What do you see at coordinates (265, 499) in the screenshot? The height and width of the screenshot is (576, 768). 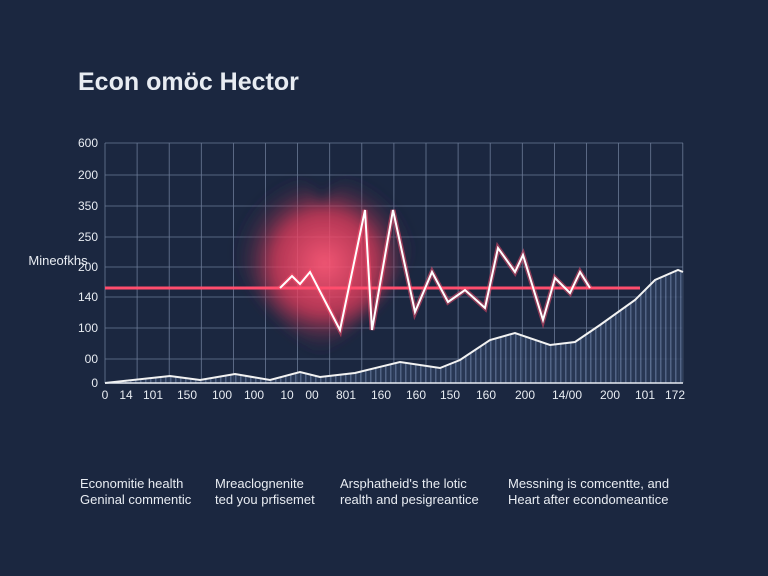 I see `caption: ted you prfisemet` at bounding box center [265, 499].